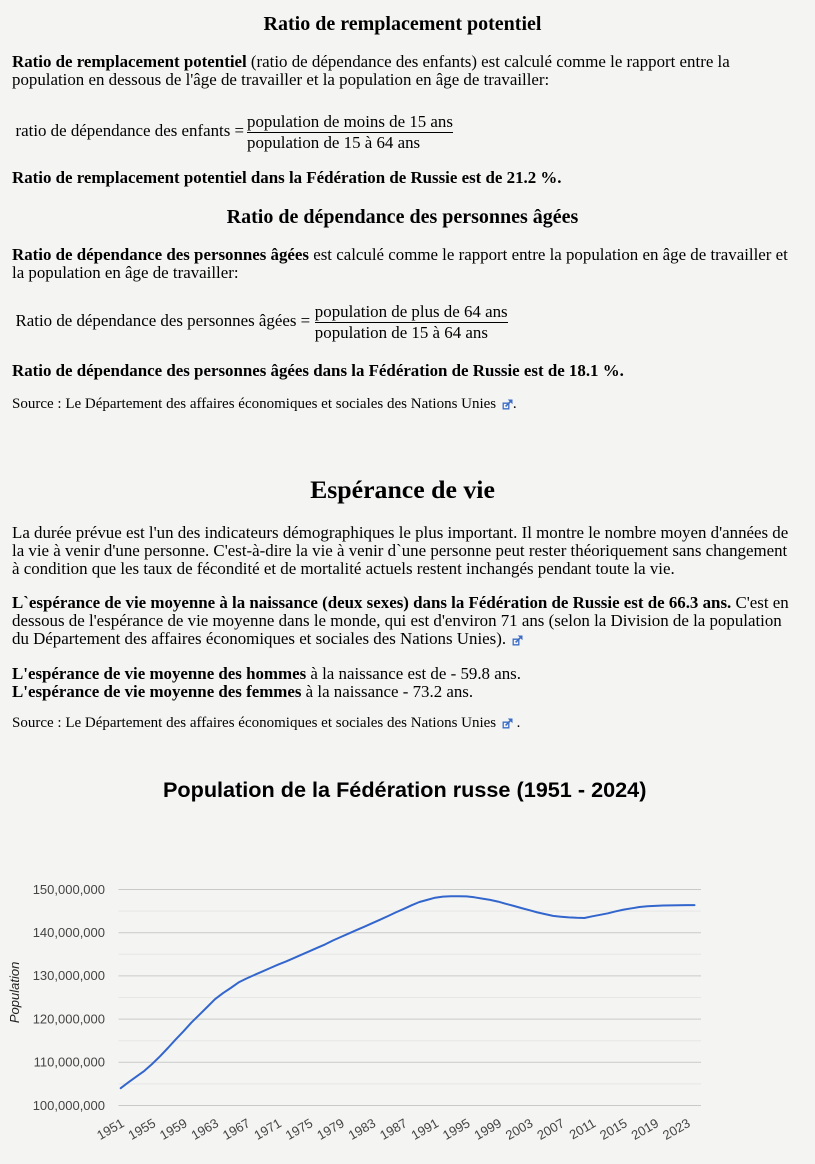  I want to click on svg-text: 1959, so click(173, 1128).